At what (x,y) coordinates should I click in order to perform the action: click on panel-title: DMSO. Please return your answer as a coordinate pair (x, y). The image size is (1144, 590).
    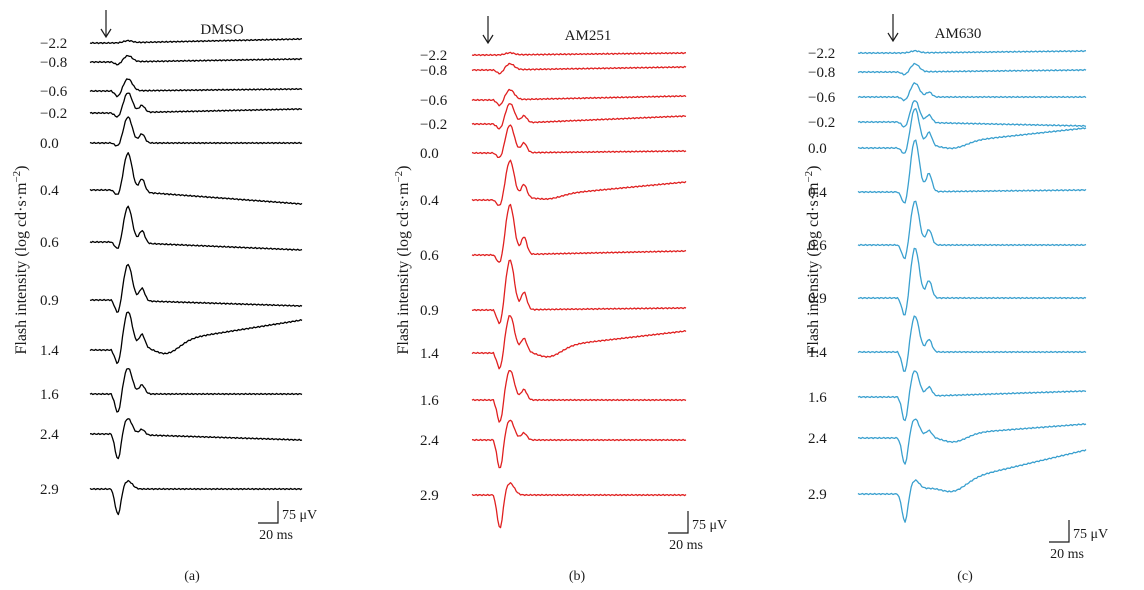
    Looking at the image, I should click on (222, 30).